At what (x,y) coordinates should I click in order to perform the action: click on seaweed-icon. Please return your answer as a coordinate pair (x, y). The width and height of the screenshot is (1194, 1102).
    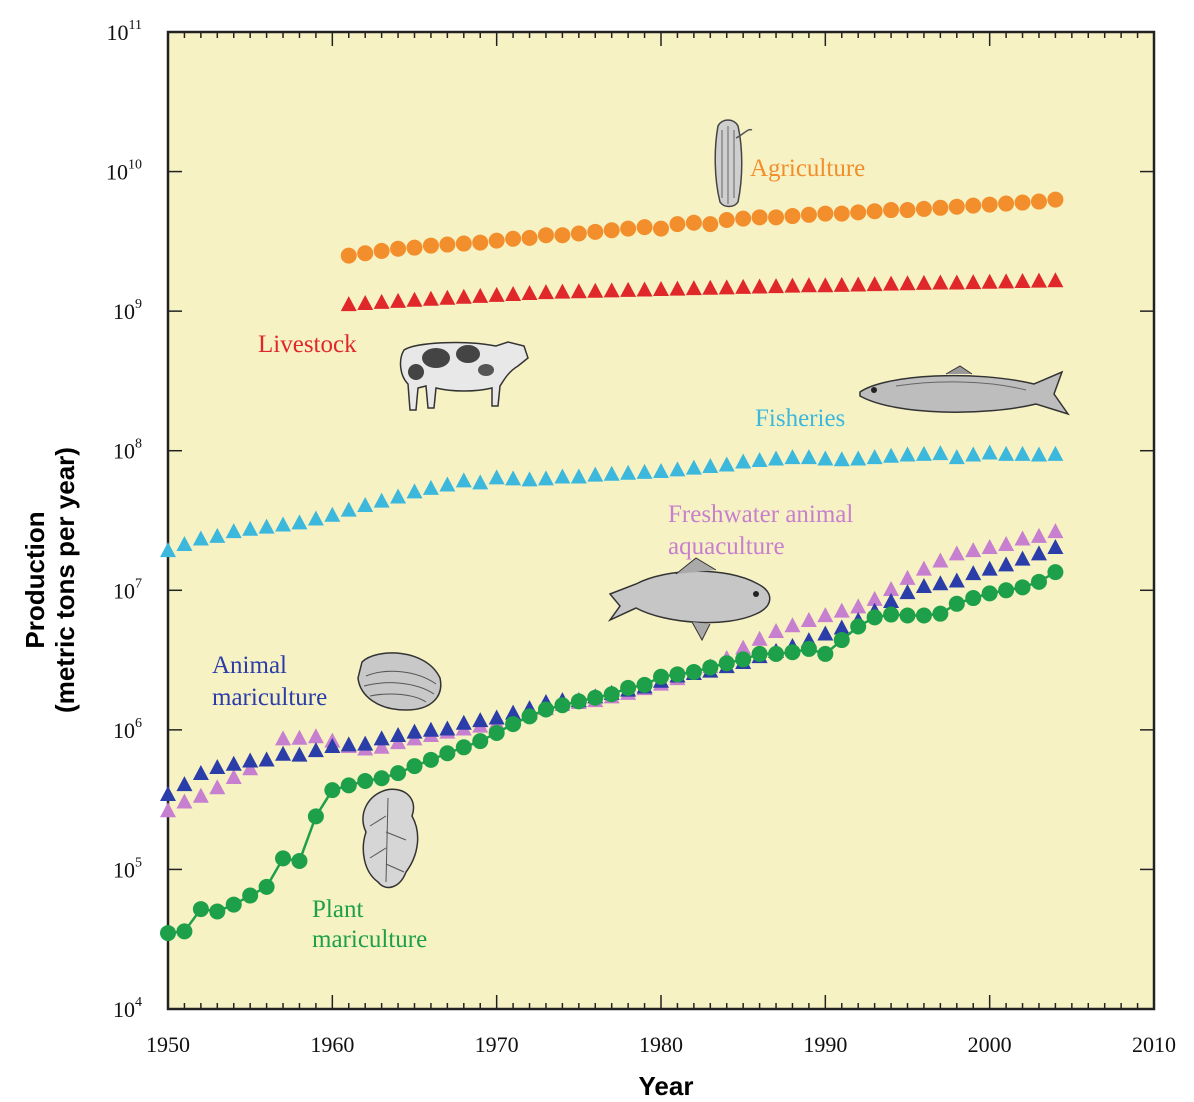
    Looking at the image, I should click on (390, 838).